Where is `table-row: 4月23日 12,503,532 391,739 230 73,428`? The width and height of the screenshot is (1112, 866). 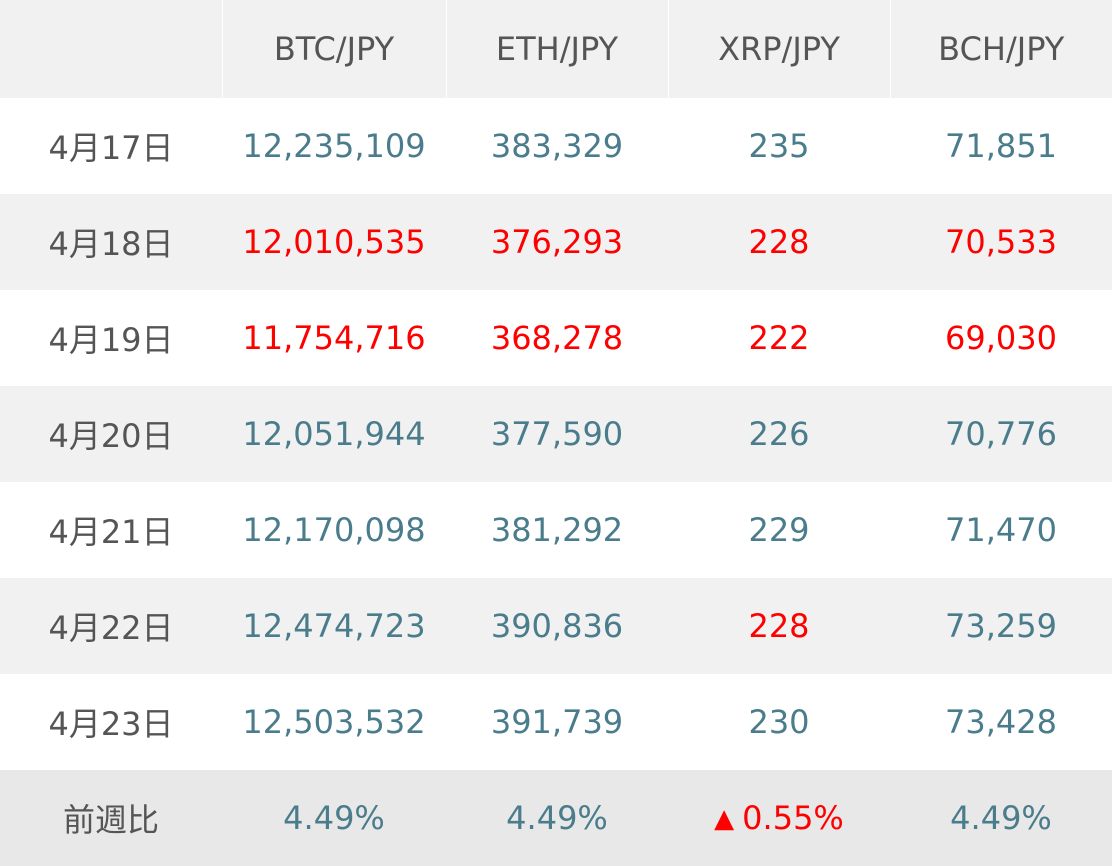 table-row: 4月23日 12,503,532 391,739 230 73,428 is located at coordinates (556, 722).